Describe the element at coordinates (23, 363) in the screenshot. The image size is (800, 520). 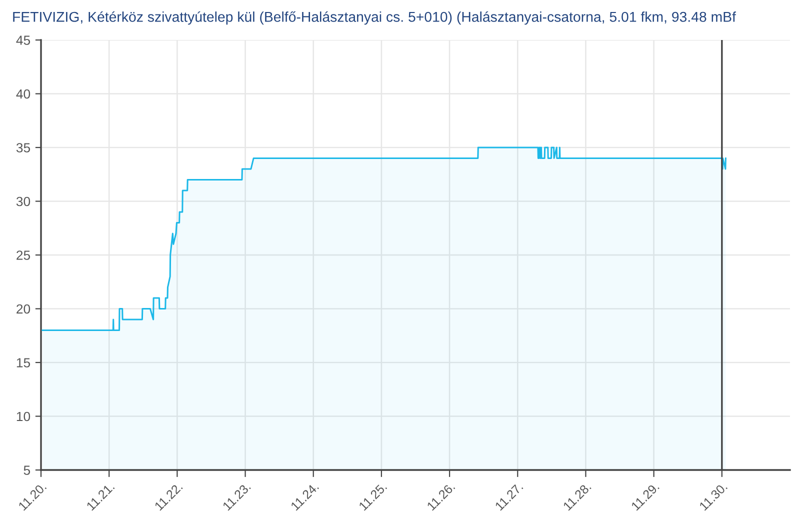
I see `y-tick-label: 15` at that location.